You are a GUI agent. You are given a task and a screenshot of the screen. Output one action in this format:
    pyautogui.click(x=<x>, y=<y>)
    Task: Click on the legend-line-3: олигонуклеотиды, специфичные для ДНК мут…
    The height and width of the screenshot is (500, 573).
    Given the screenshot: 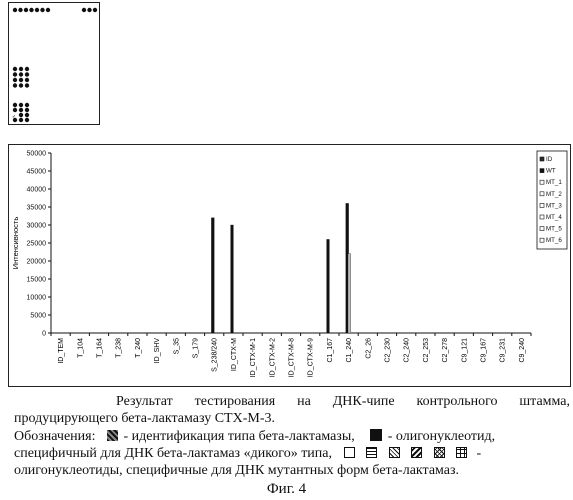 What is the action you would take?
    pyautogui.click(x=236, y=470)
    